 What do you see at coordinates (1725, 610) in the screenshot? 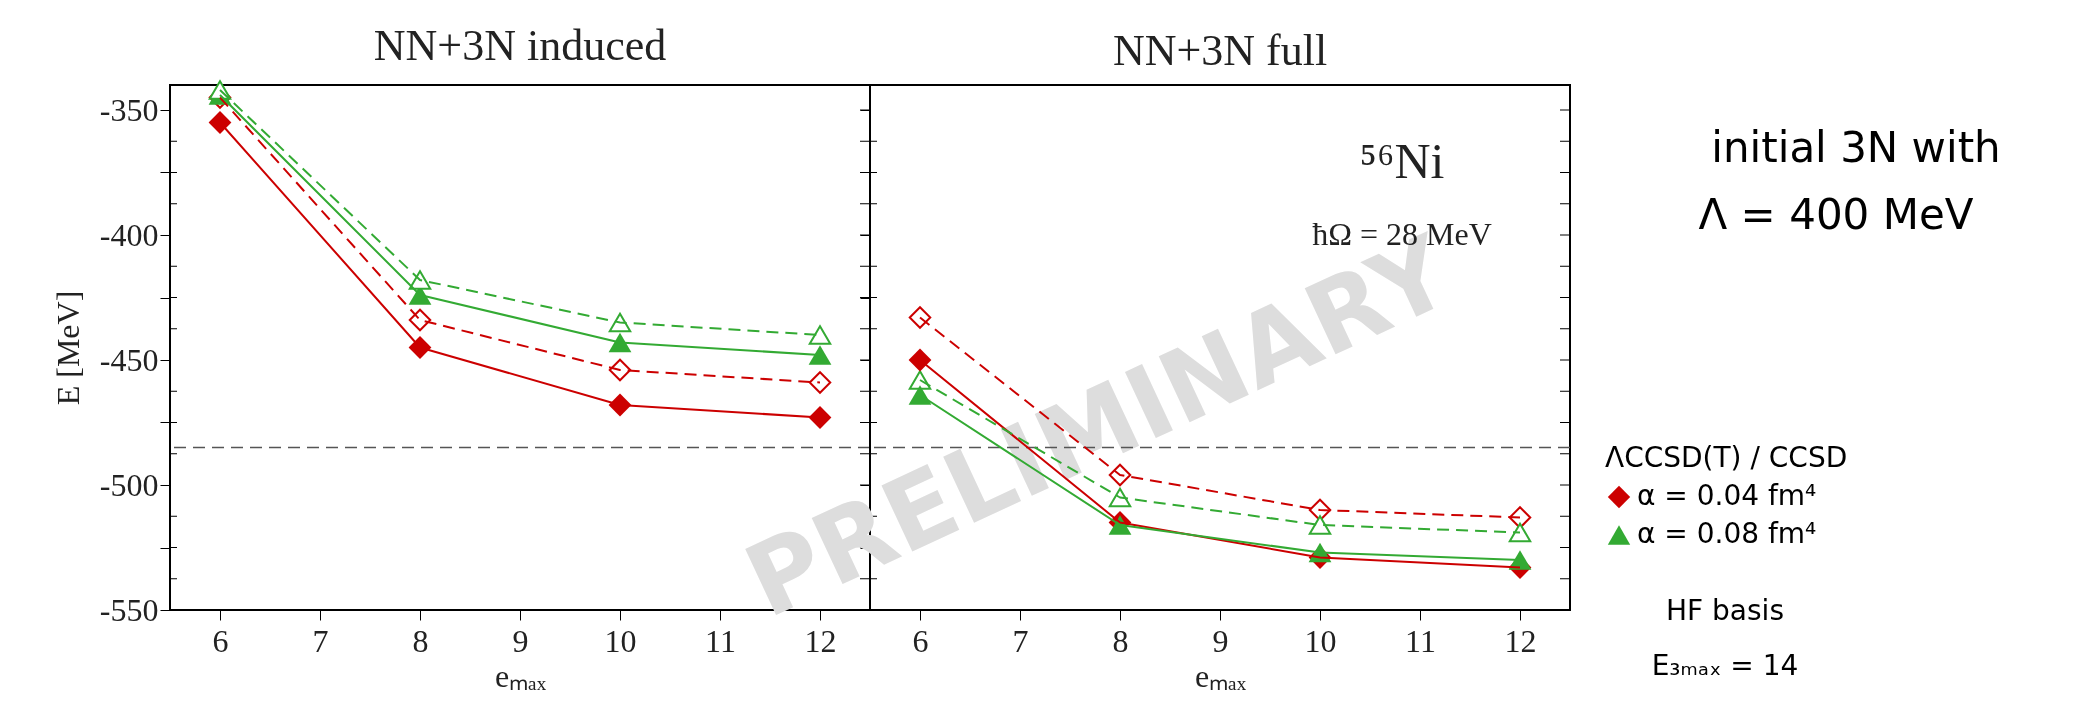
I see `text: HF basis` at bounding box center [1725, 610].